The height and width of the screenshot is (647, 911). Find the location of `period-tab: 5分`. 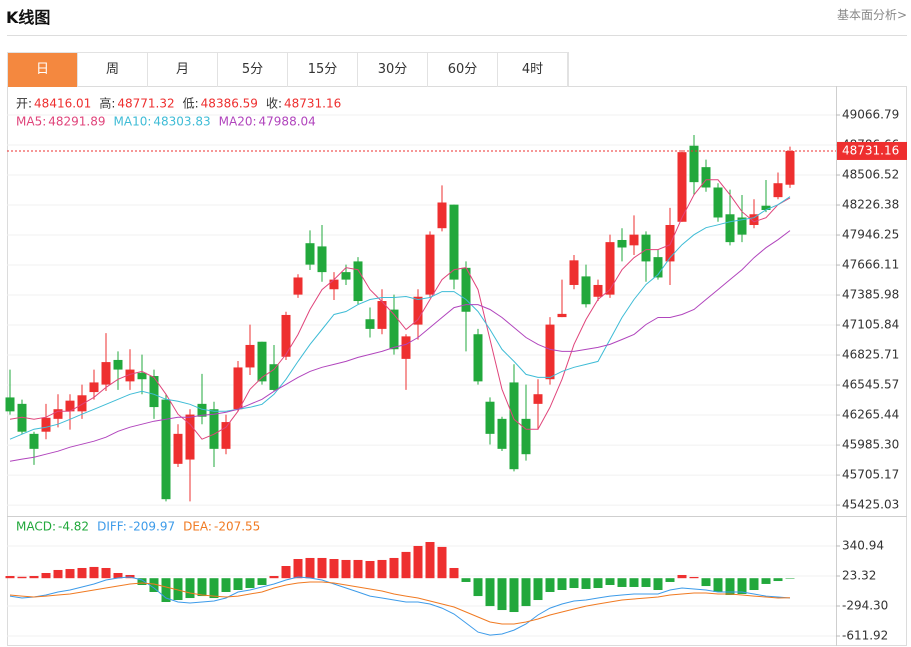

period-tab: 5分 is located at coordinates (253, 70).